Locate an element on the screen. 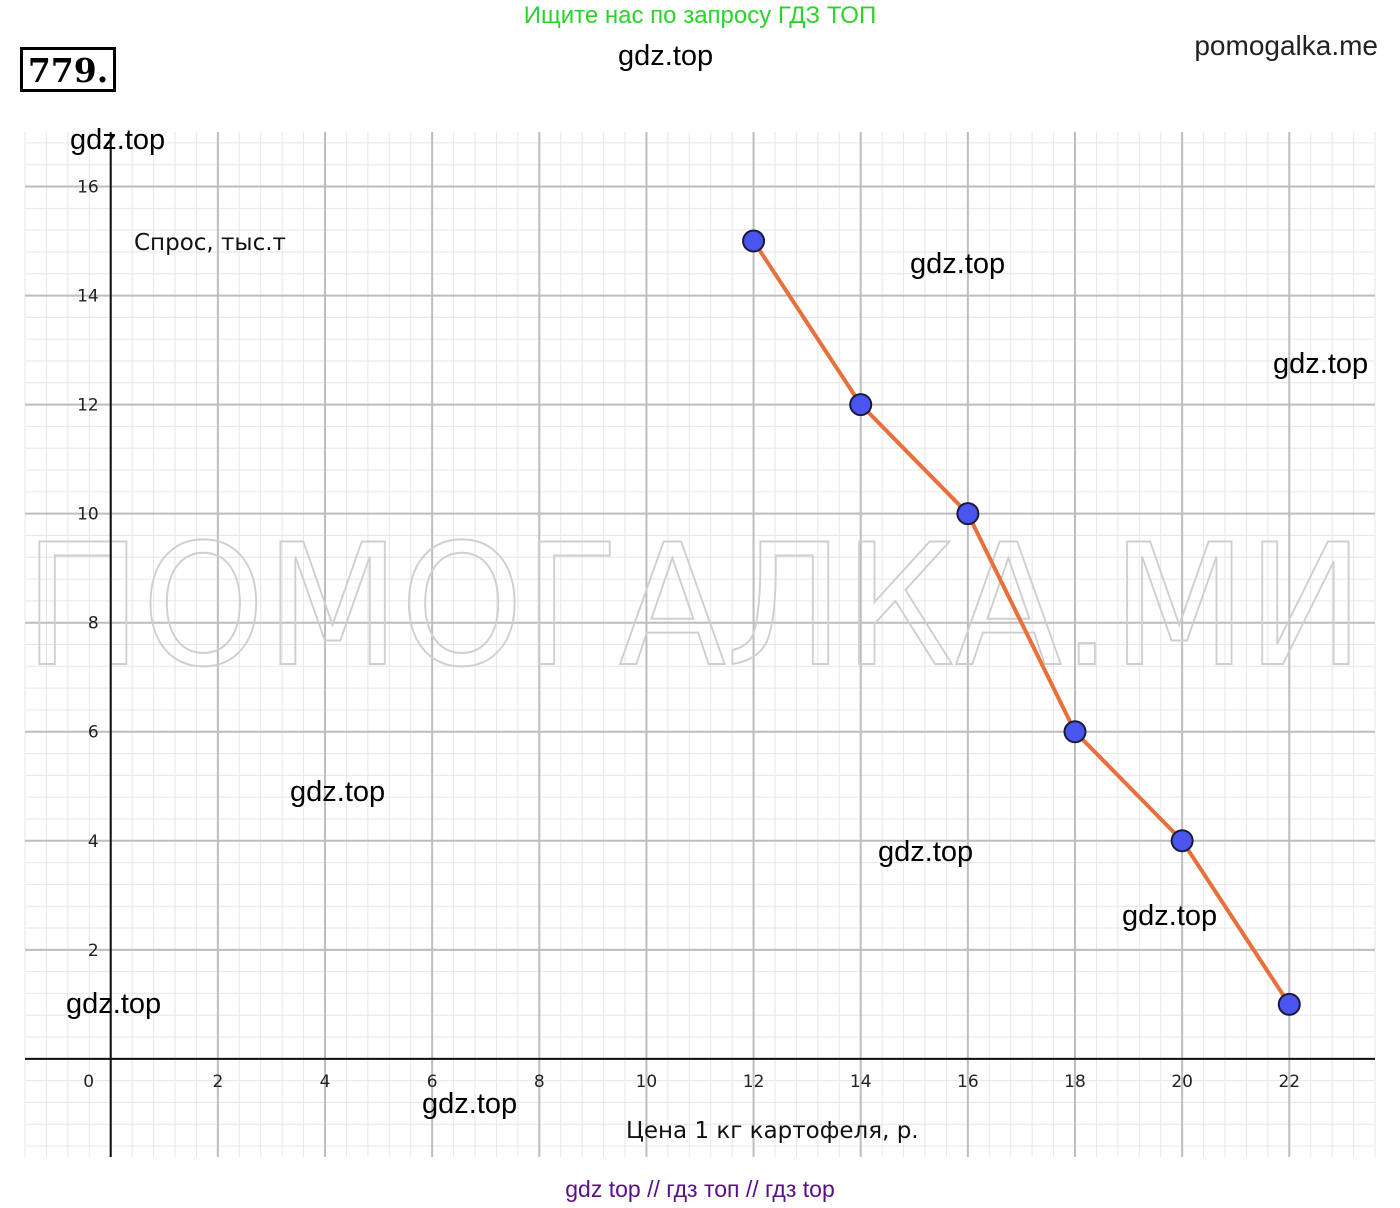  x-tick-label: 22 is located at coordinates (1289, 1082).